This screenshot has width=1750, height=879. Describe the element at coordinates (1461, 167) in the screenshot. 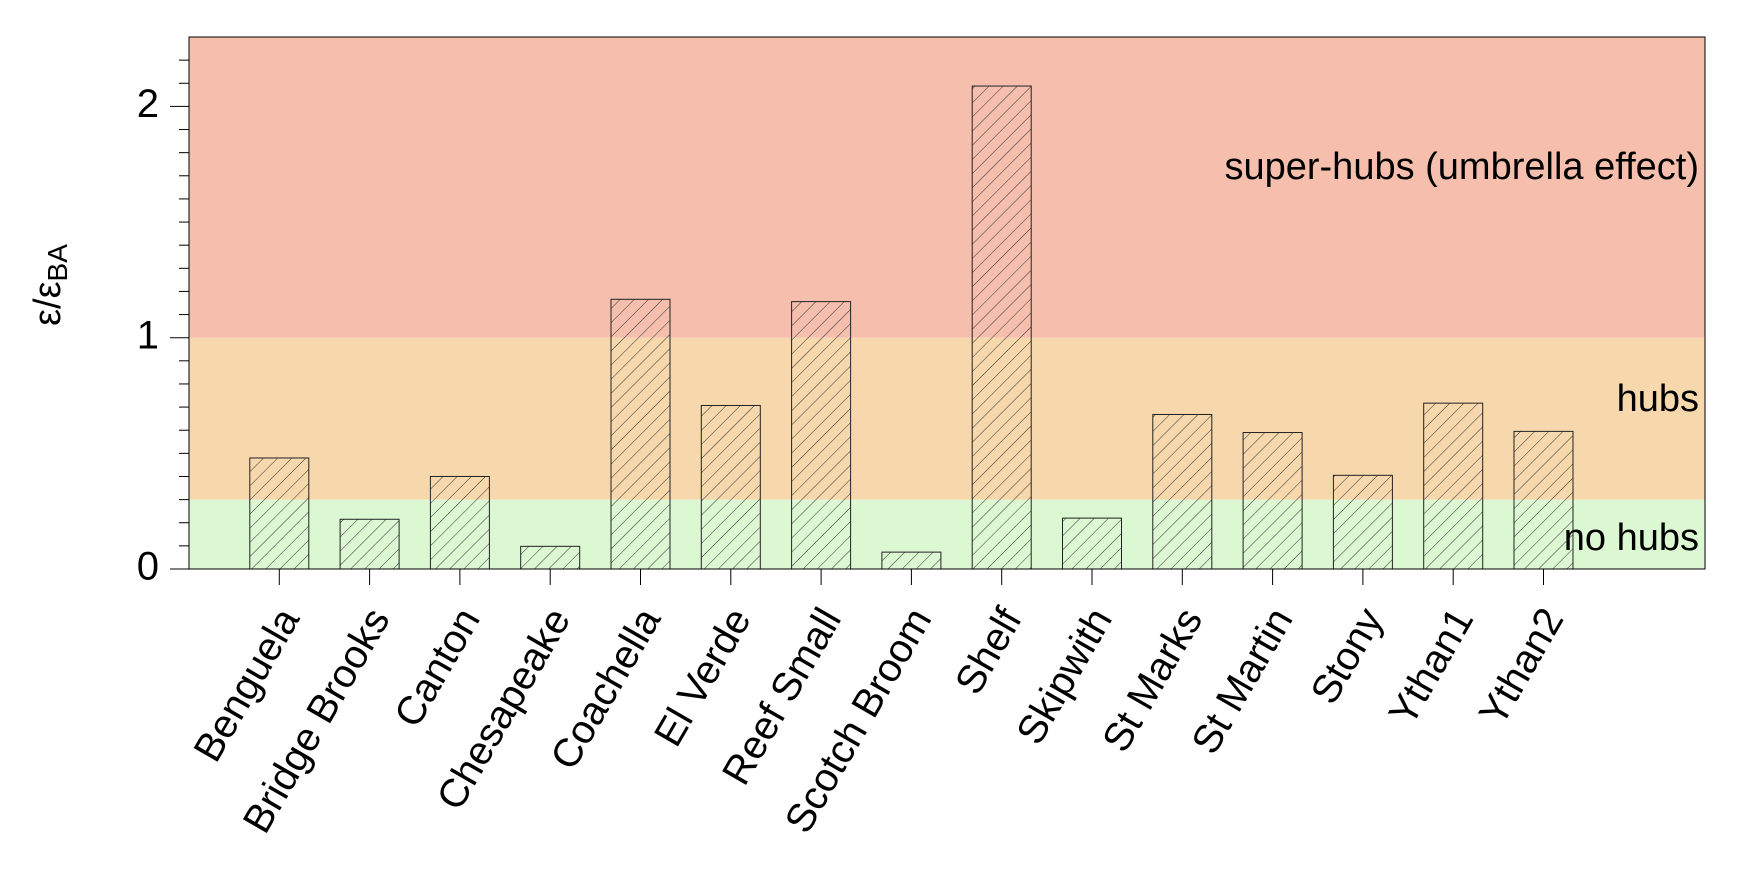

I see `region-label: super-hubs (umbrella effect)` at that location.